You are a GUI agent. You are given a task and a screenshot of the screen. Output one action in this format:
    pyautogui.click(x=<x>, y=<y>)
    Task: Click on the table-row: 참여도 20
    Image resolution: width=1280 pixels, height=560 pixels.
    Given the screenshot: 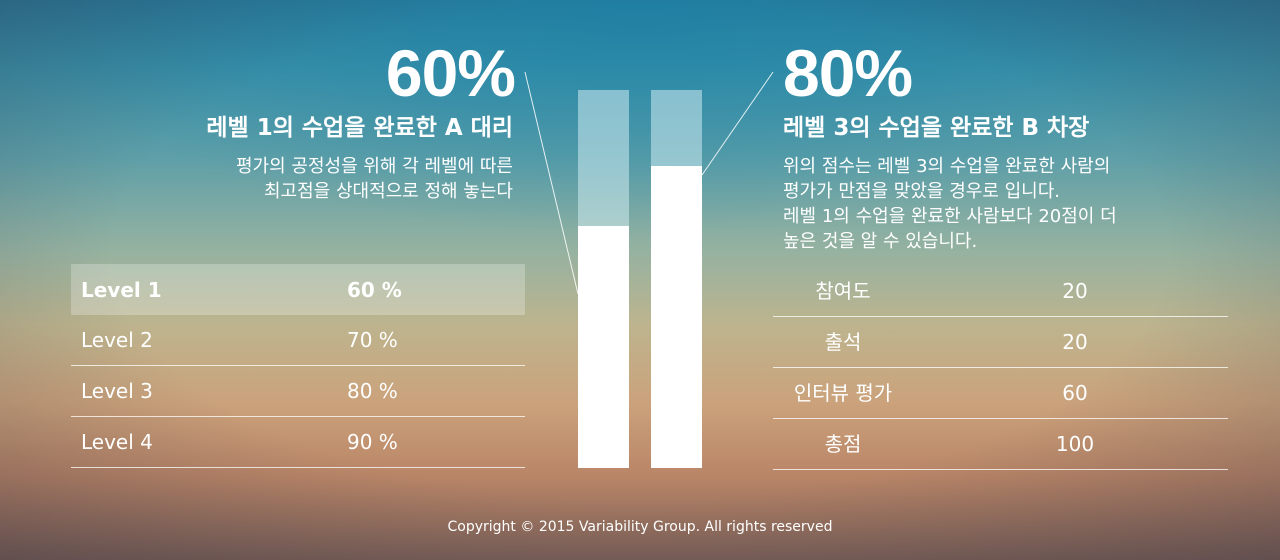 What is the action you would take?
    pyautogui.click(x=1000, y=291)
    